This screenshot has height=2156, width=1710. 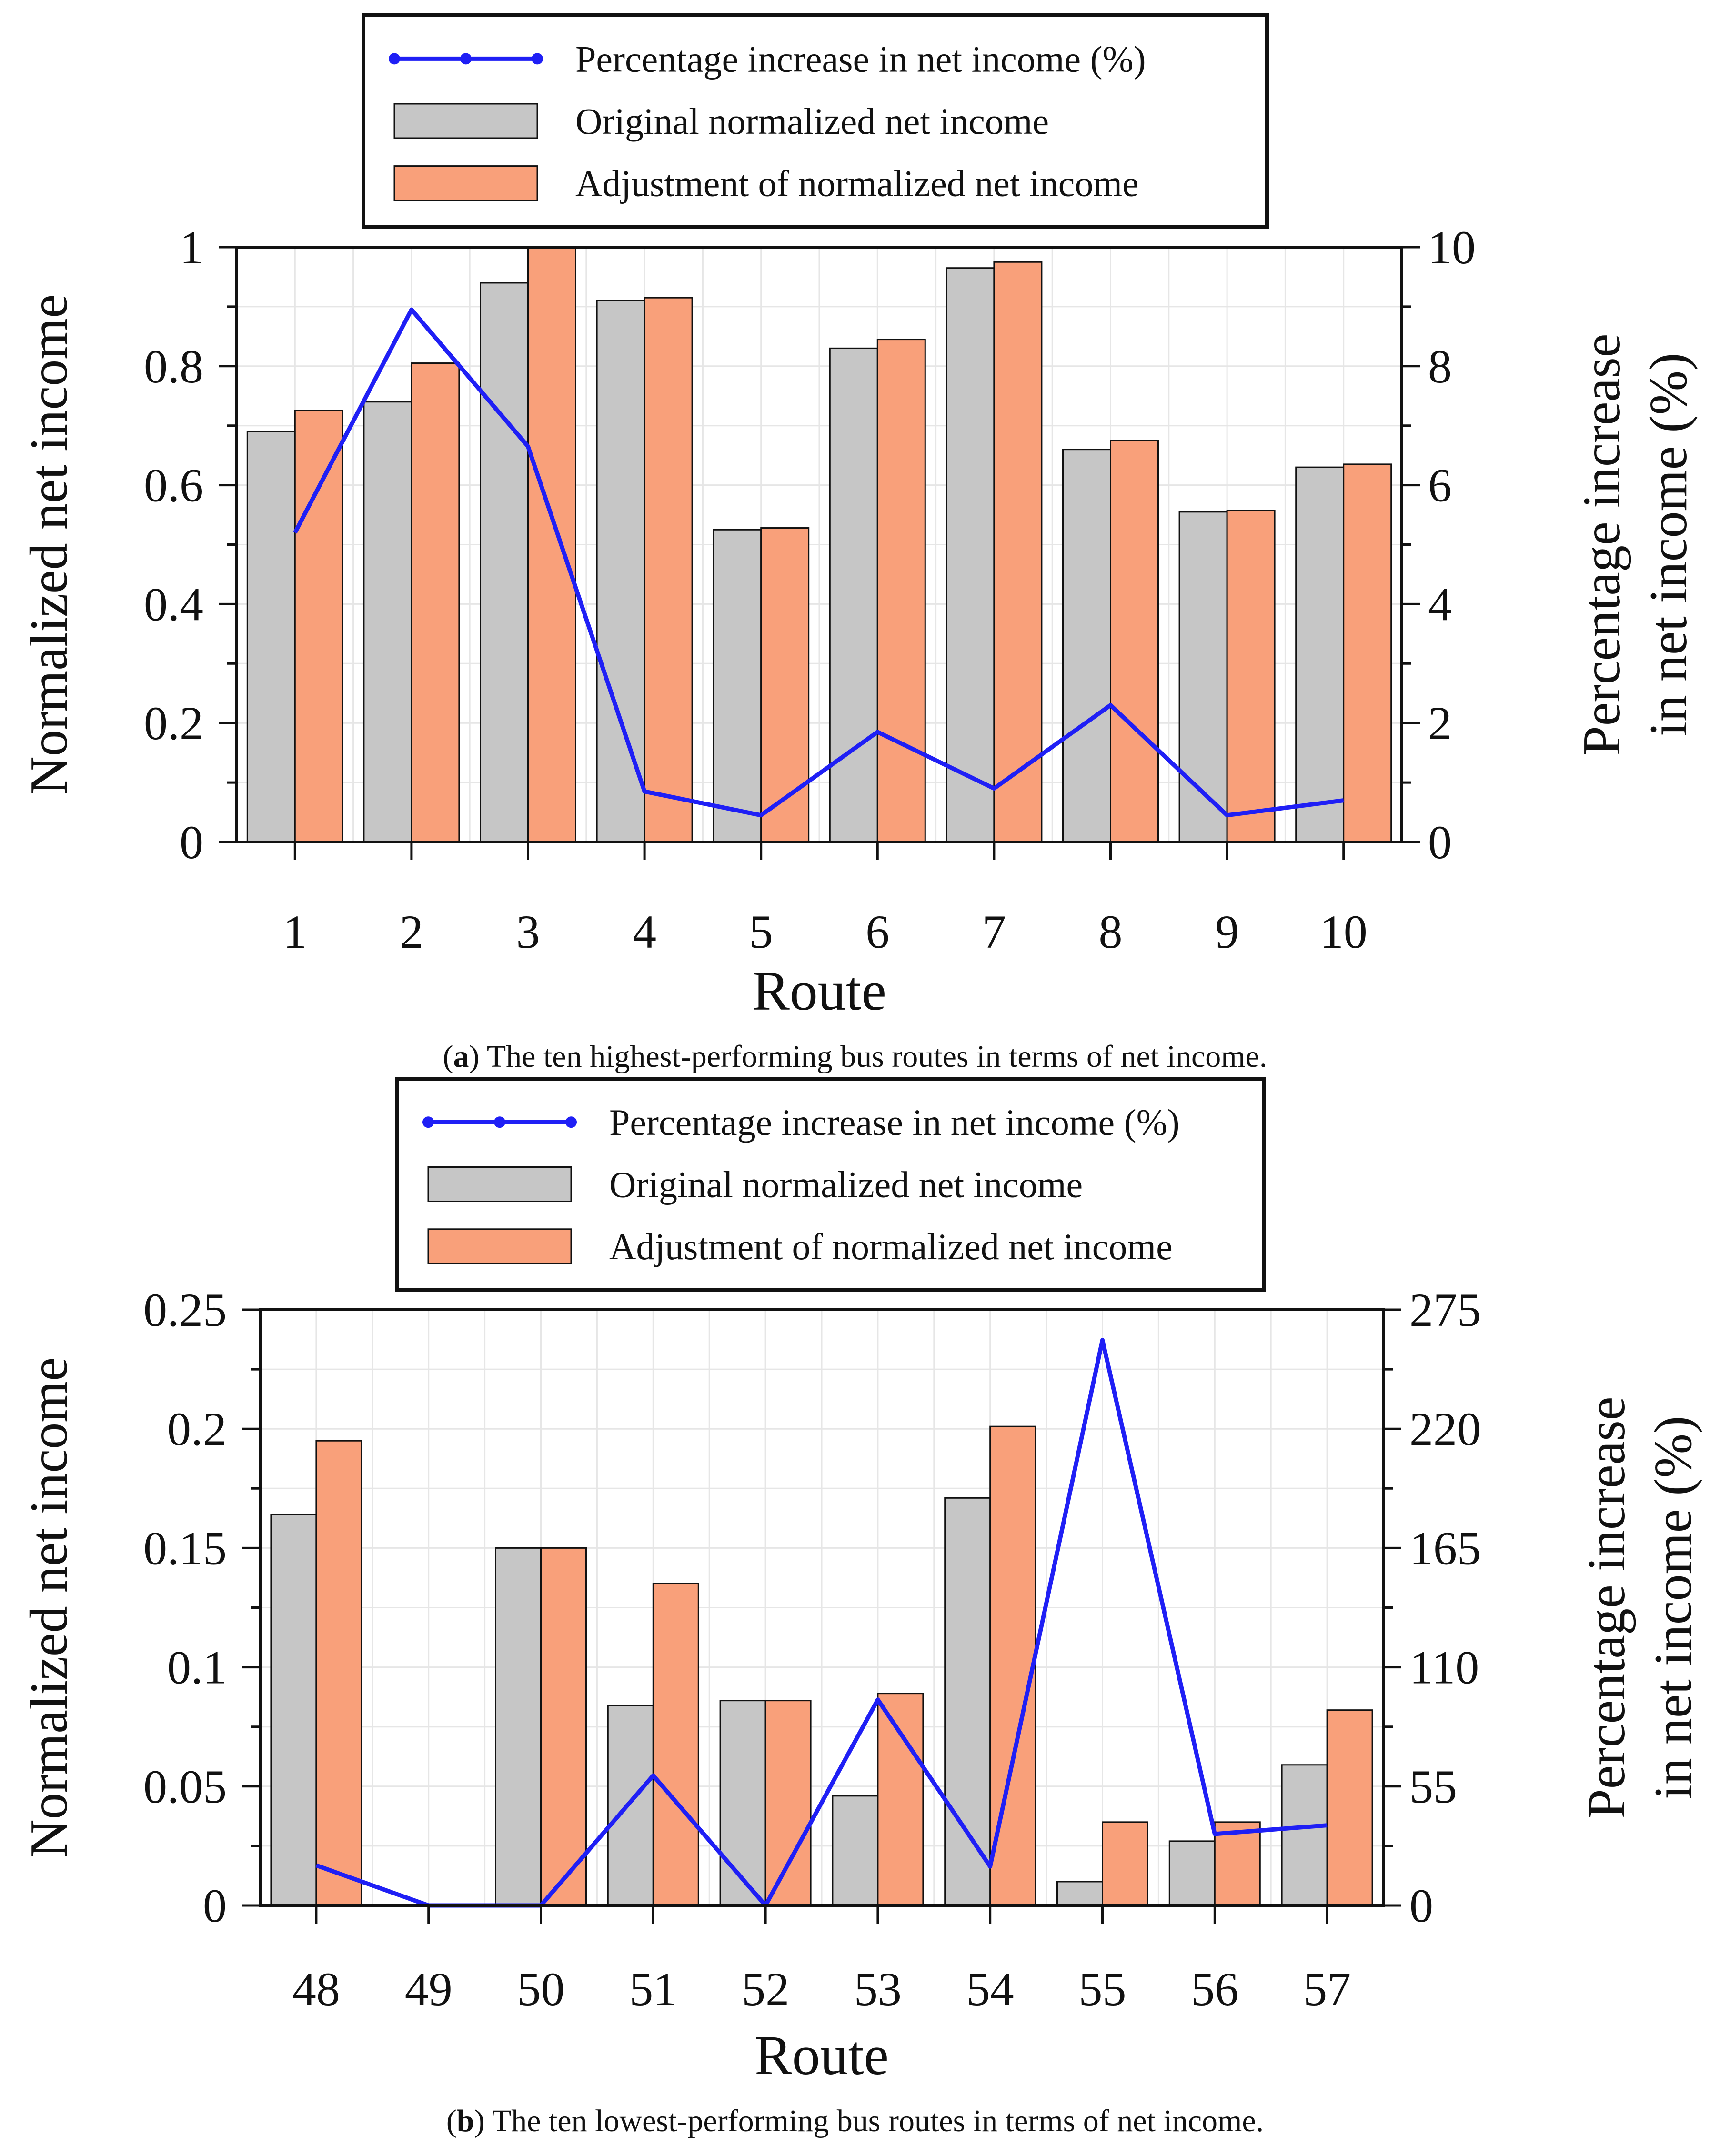 What do you see at coordinates (990, 1989) in the screenshot?
I see `x-tick-label: 54` at bounding box center [990, 1989].